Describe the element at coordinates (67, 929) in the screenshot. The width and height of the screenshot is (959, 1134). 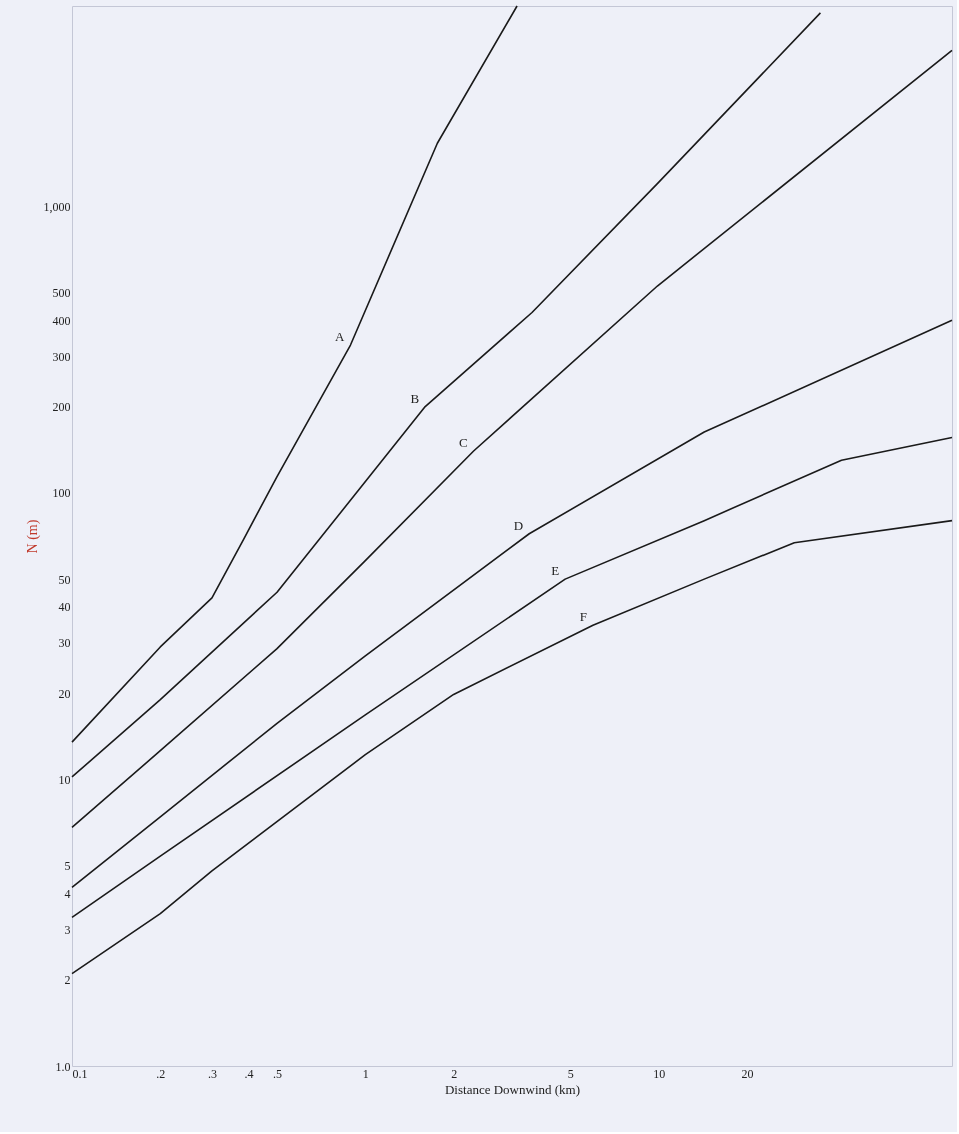
I see `y-tick-label: 3` at that location.